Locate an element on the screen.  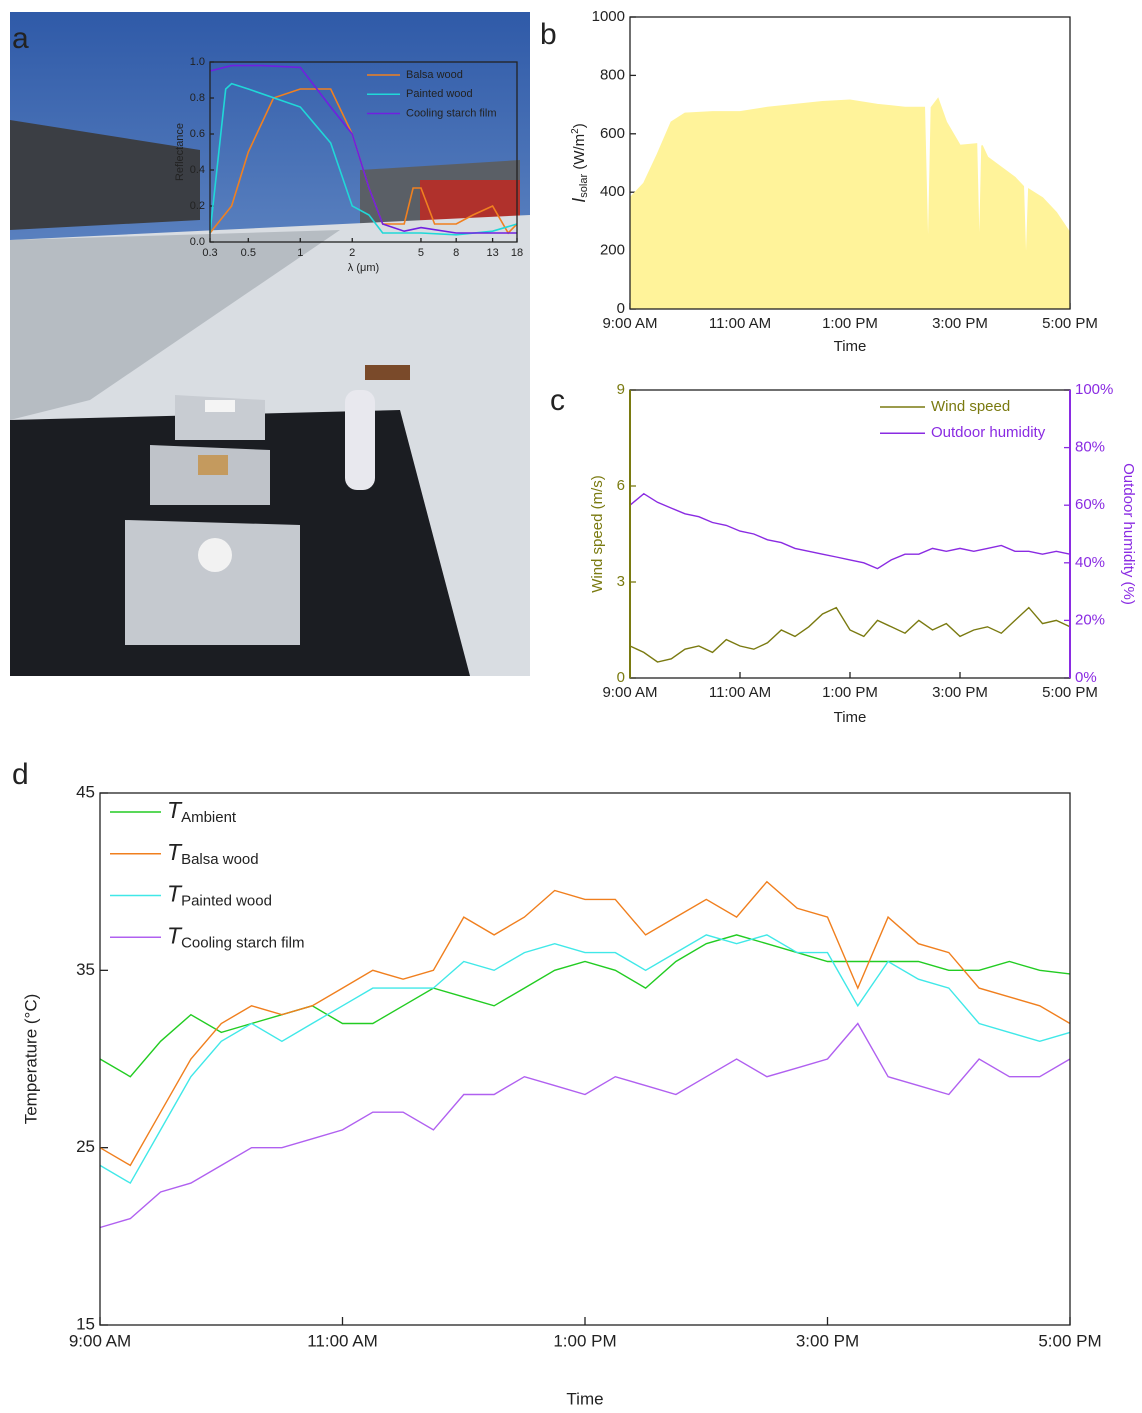
x-axis-label: λ (μm) is located at coordinates (363, 268).